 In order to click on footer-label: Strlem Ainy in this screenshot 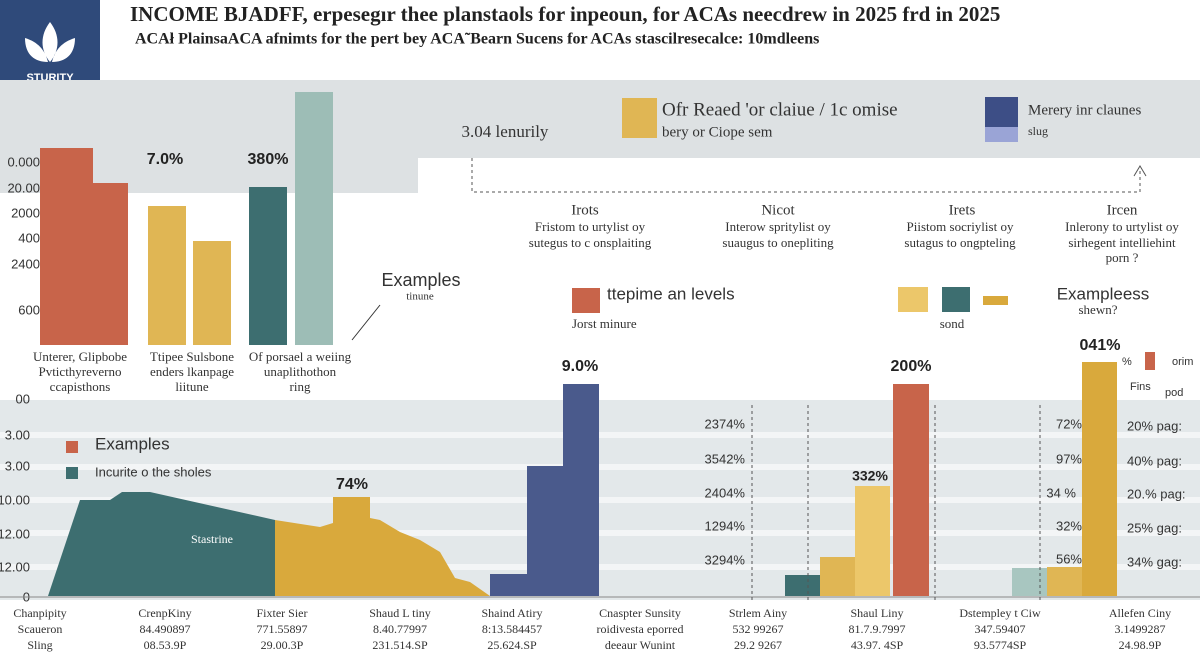, I will do `click(758, 613)`.